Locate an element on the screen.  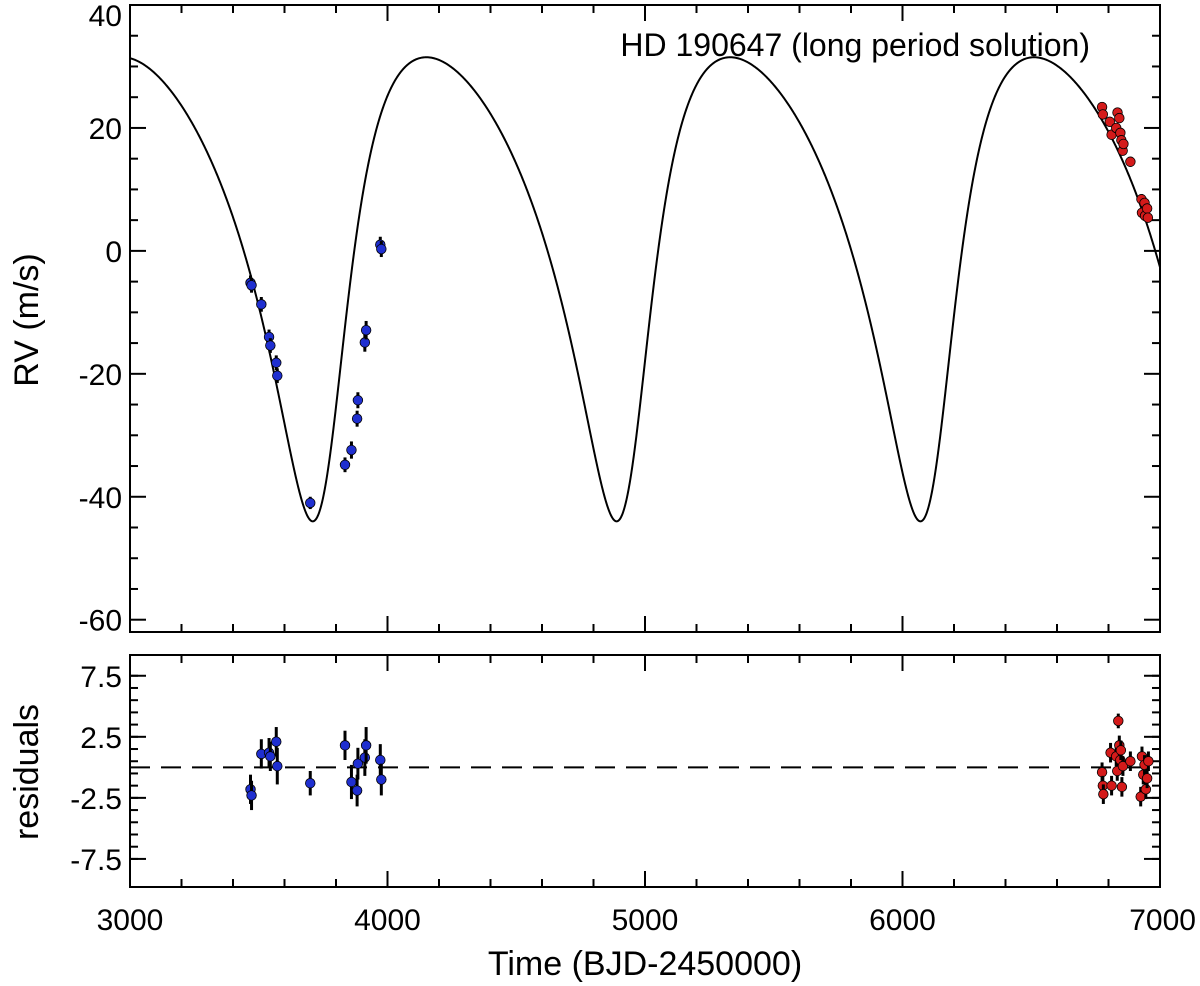
rv-y-tick-label: 20 is located at coordinates (105, 129).